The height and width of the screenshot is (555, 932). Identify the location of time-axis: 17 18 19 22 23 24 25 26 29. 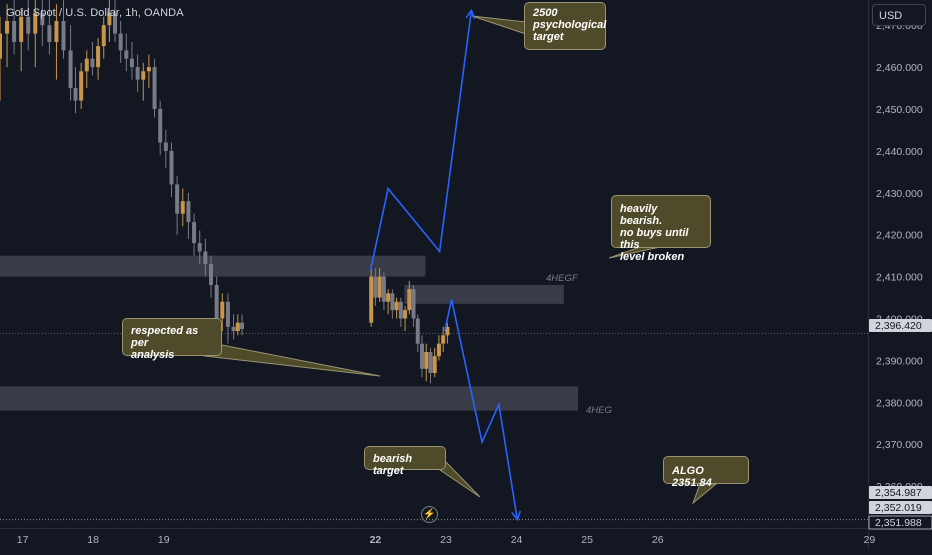
(437, 537).